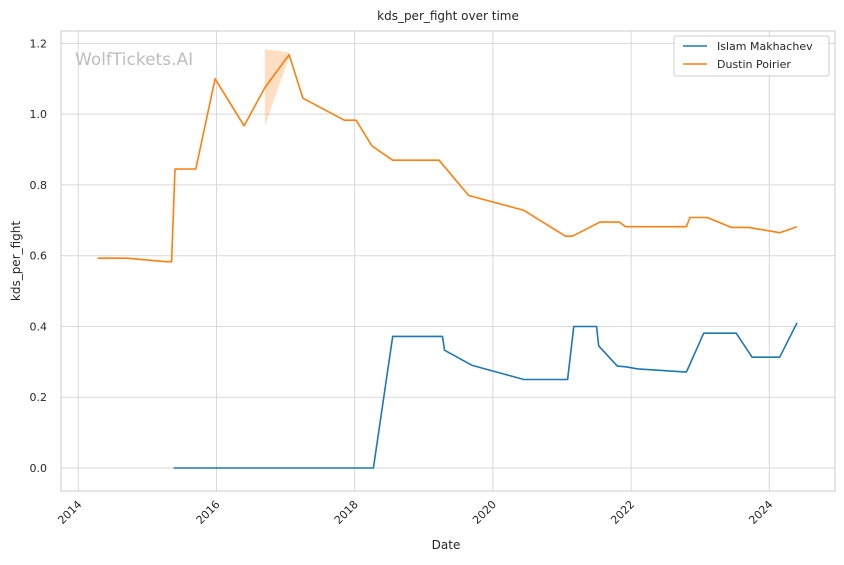 This screenshot has width=844, height=565. I want to click on x-tick-label: 2018, so click(346, 512).